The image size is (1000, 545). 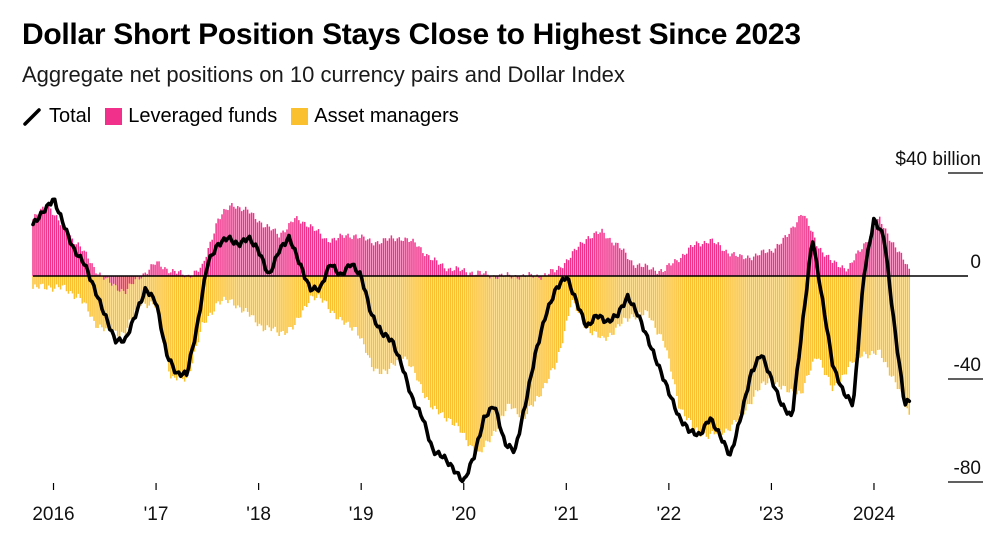 I want to click on asset-swatch-icon, so click(x=300, y=116).